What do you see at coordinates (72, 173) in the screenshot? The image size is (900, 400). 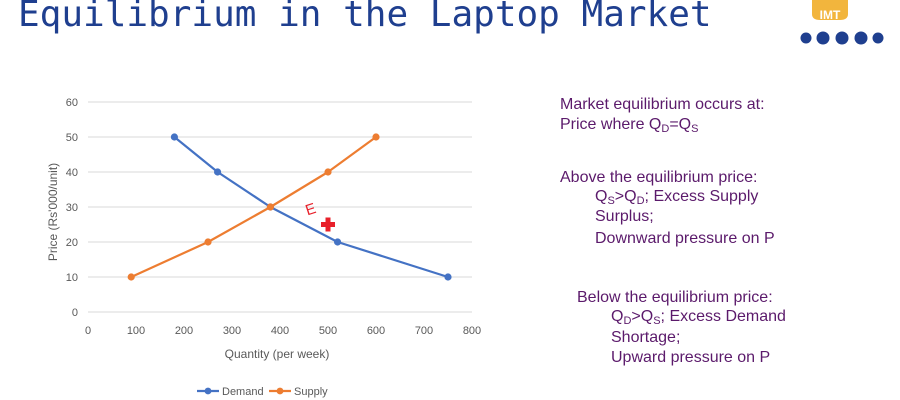 I see `y-tick-label: 40` at bounding box center [72, 173].